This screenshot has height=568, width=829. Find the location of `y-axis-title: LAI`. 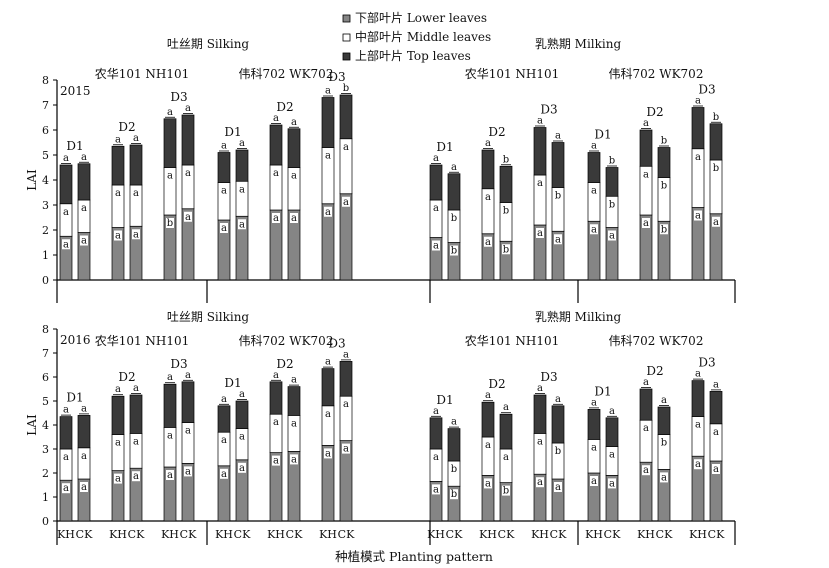

y-axis-title: LAI is located at coordinates (32, 425).